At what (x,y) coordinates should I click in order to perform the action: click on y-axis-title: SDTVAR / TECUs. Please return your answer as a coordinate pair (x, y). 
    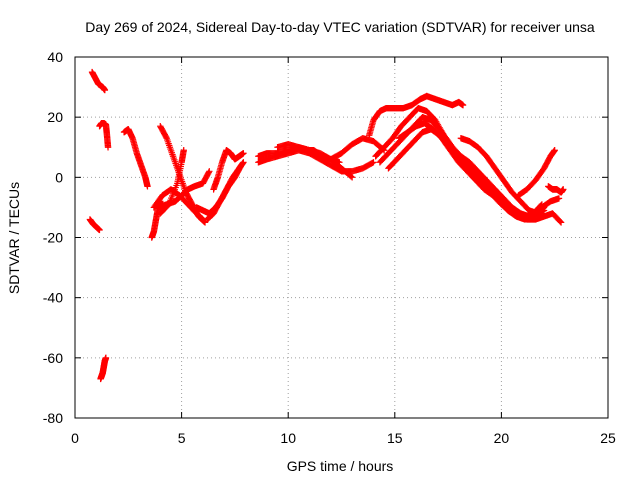
    Looking at the image, I should click on (14, 238).